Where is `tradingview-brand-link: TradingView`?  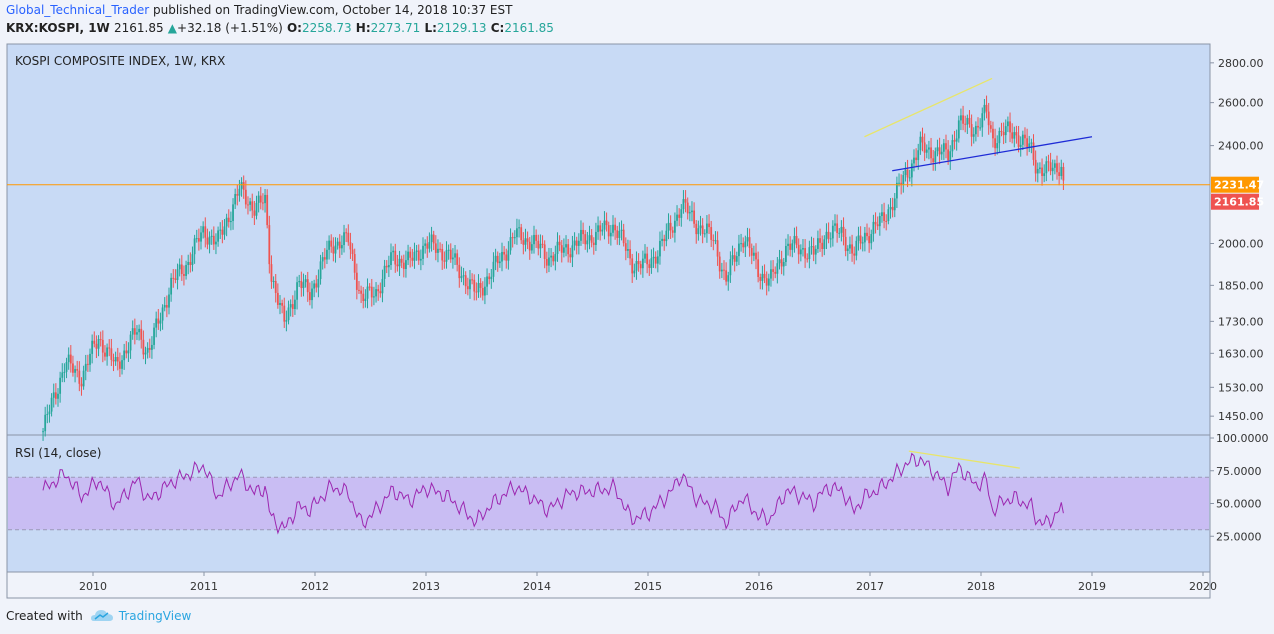
tradingview-brand-link: TradingView is located at coordinates (155, 616).